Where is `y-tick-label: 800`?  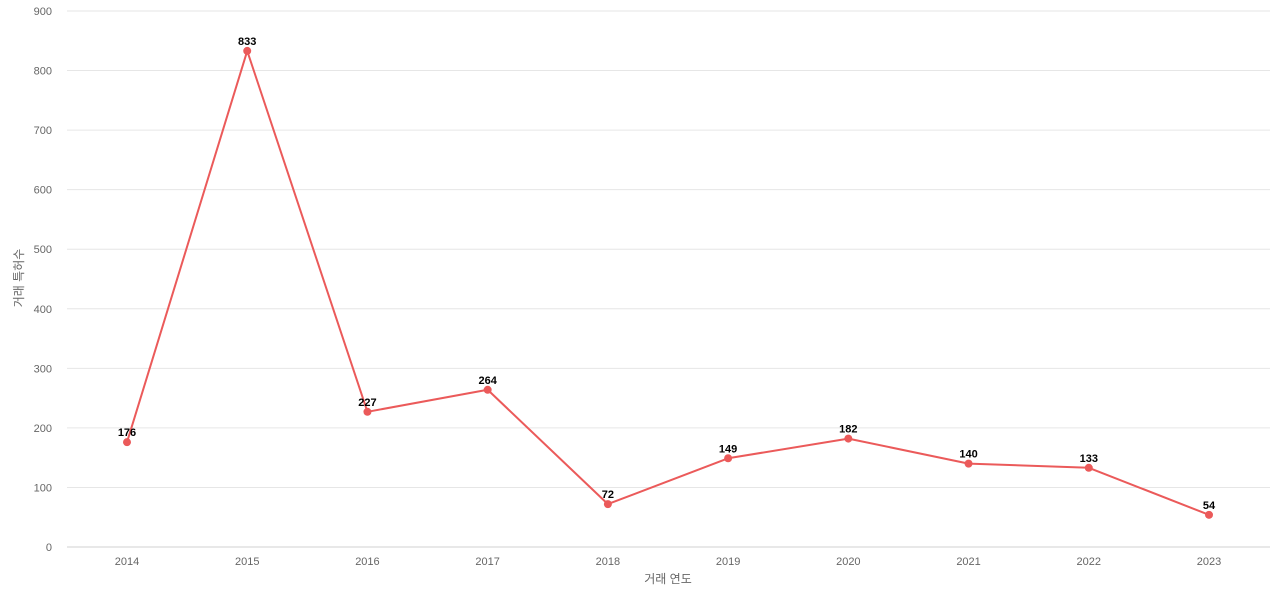 y-tick-label: 800 is located at coordinates (43, 72).